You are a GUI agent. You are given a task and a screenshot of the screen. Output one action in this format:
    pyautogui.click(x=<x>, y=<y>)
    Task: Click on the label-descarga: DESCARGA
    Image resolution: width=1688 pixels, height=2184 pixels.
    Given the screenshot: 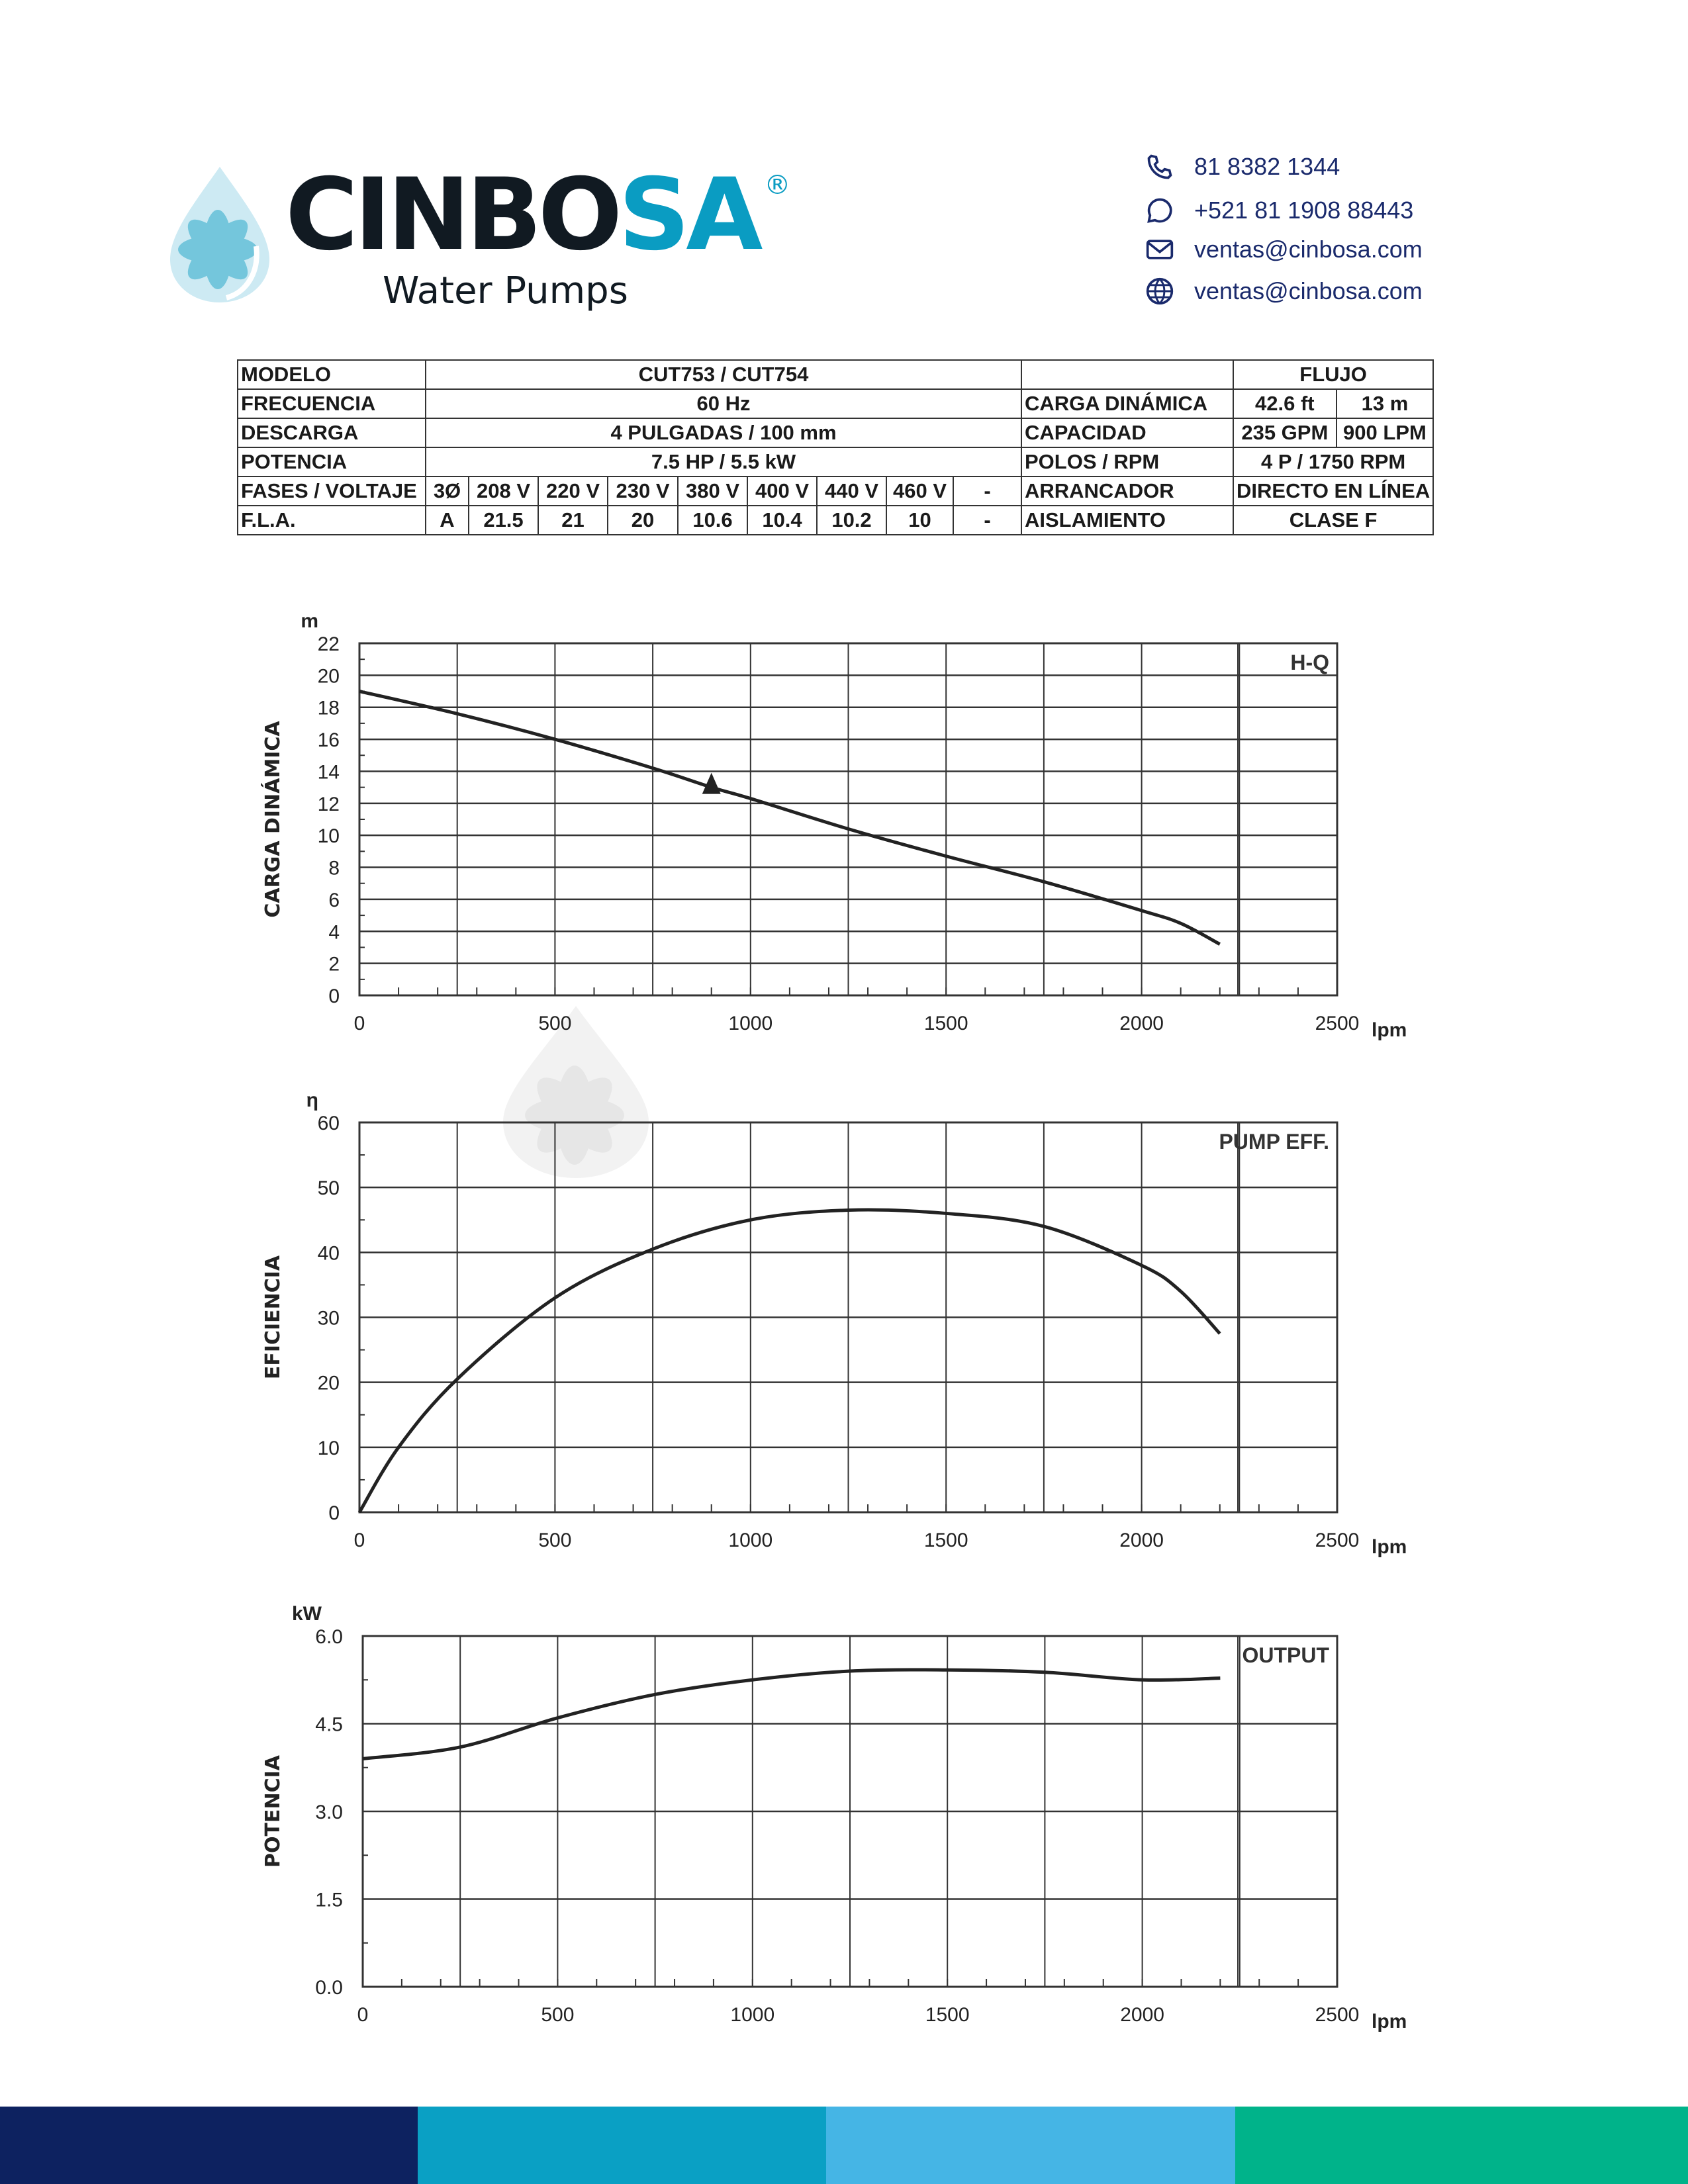 What is the action you would take?
    pyautogui.click(x=331, y=433)
    